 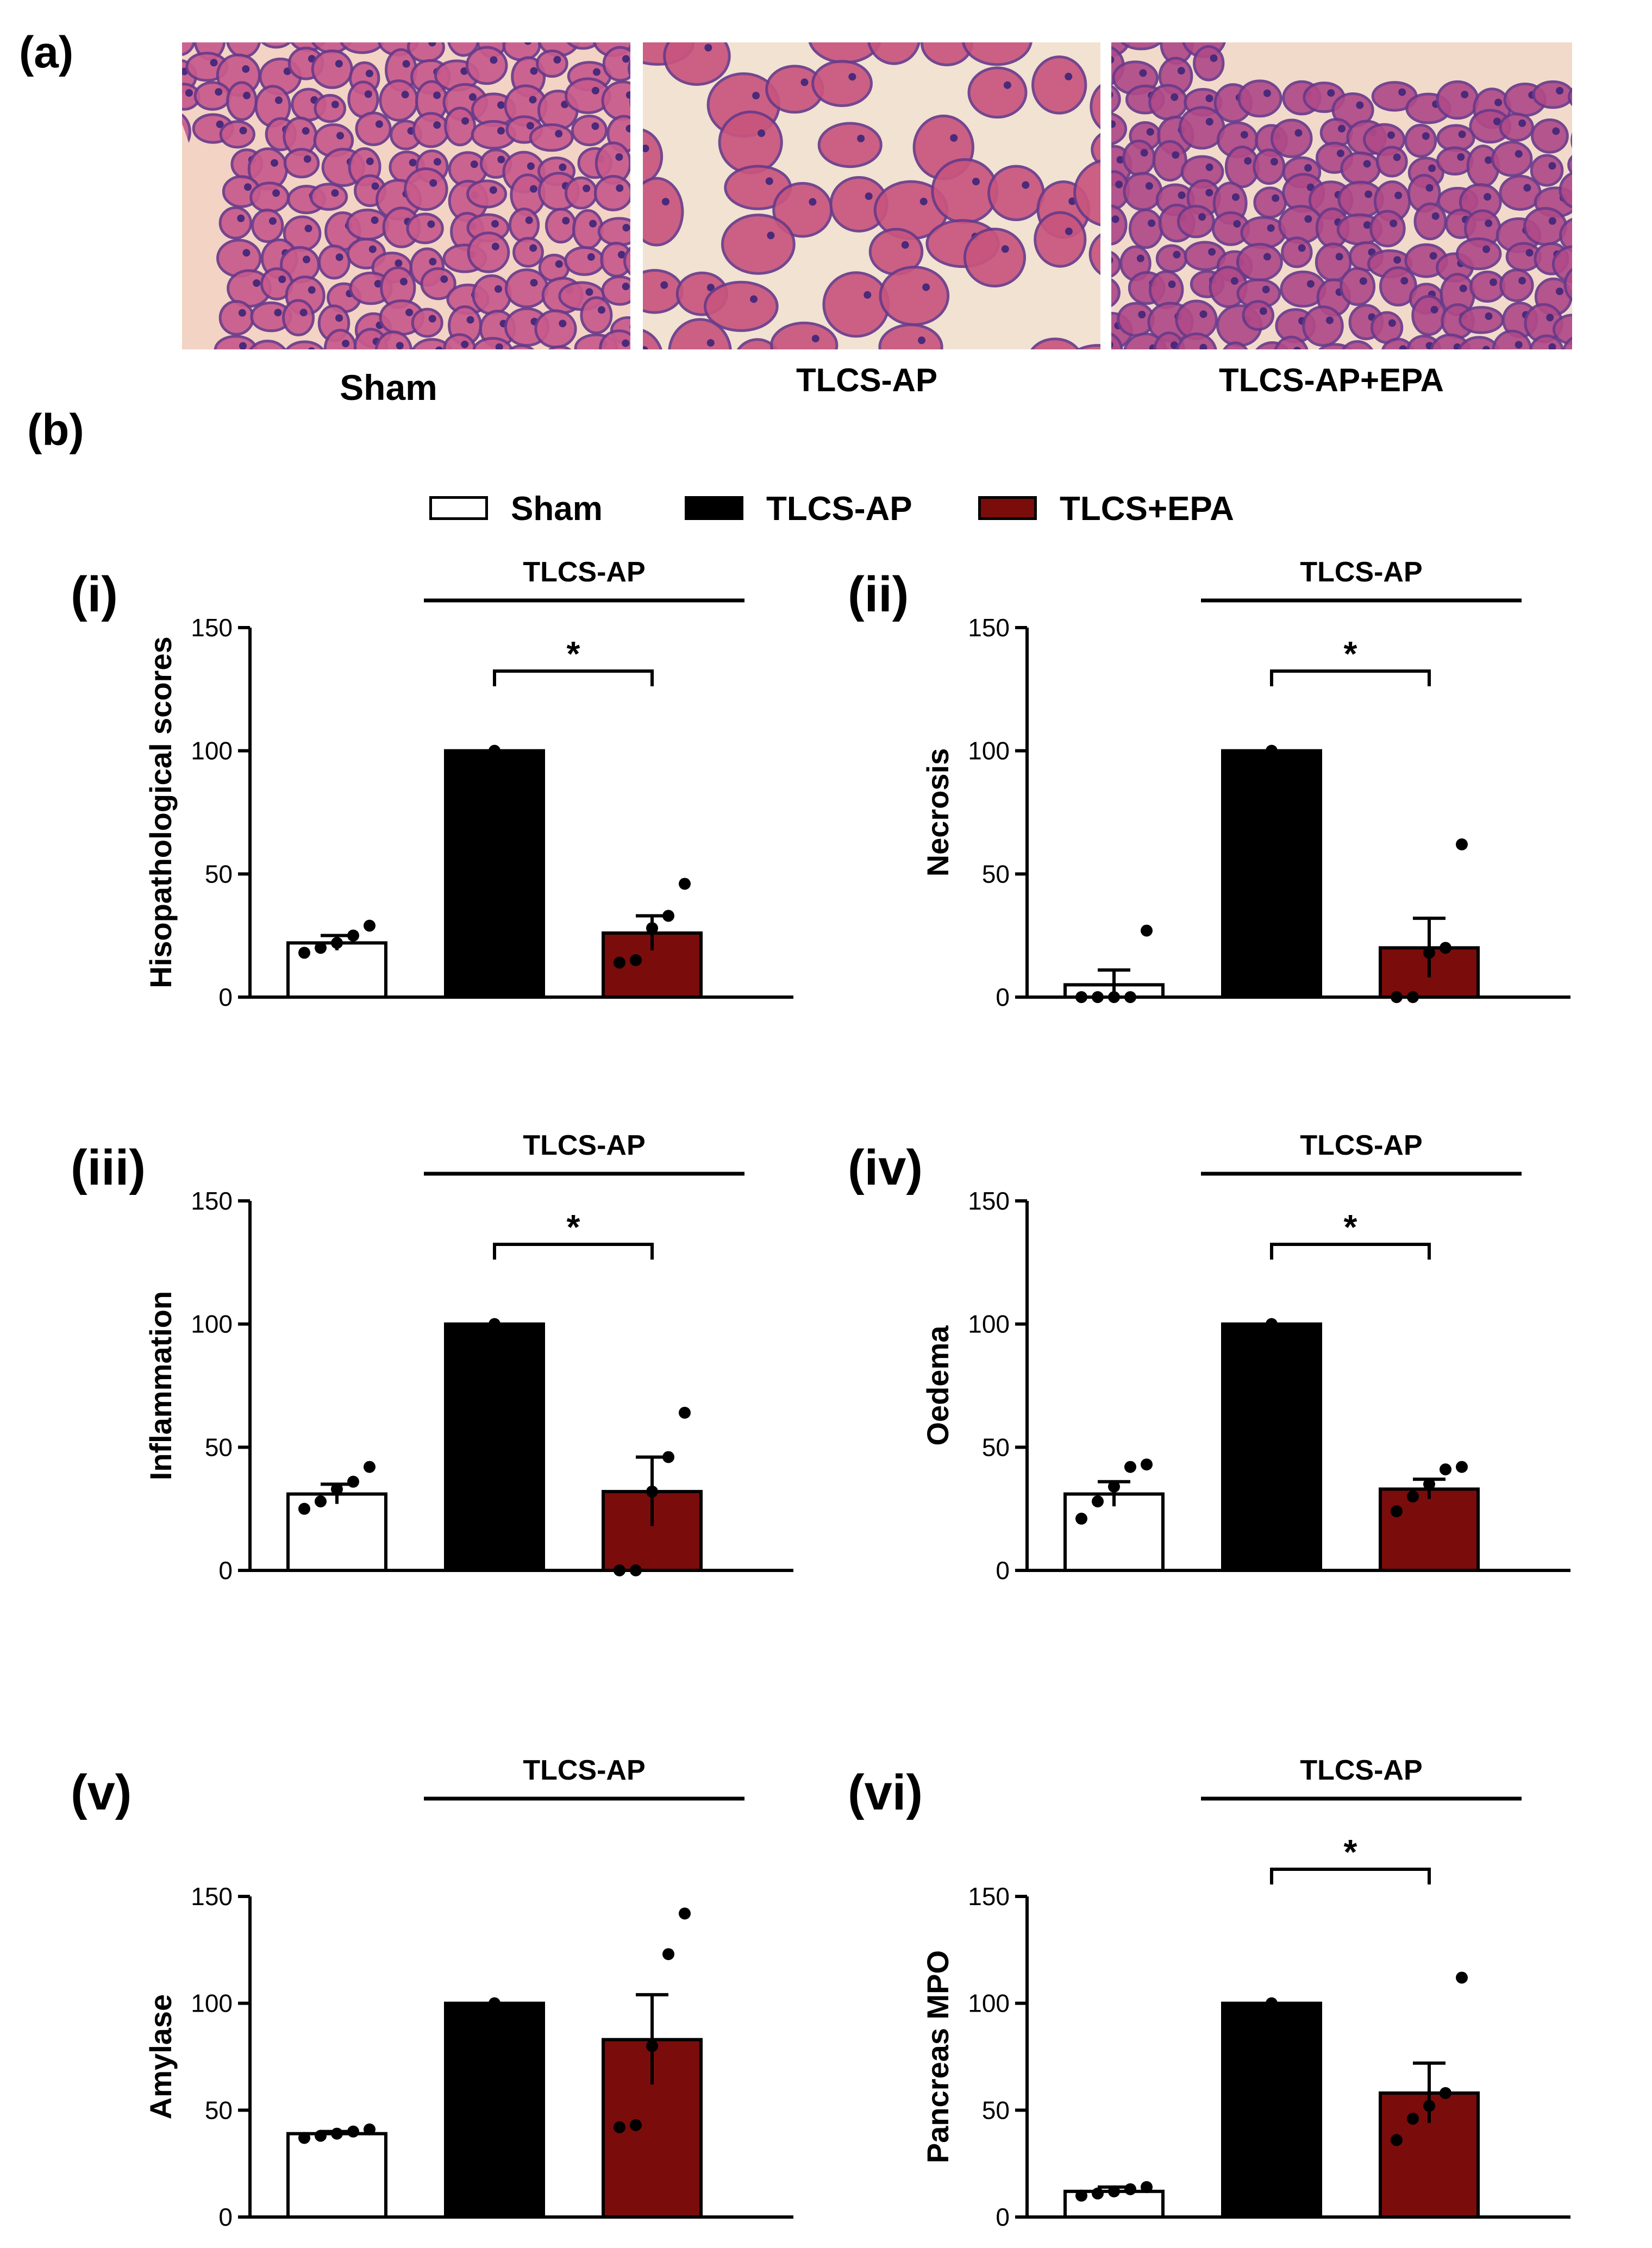 I want to click on y-axis-label: Pancreas MPO, so click(x=938, y=2056).